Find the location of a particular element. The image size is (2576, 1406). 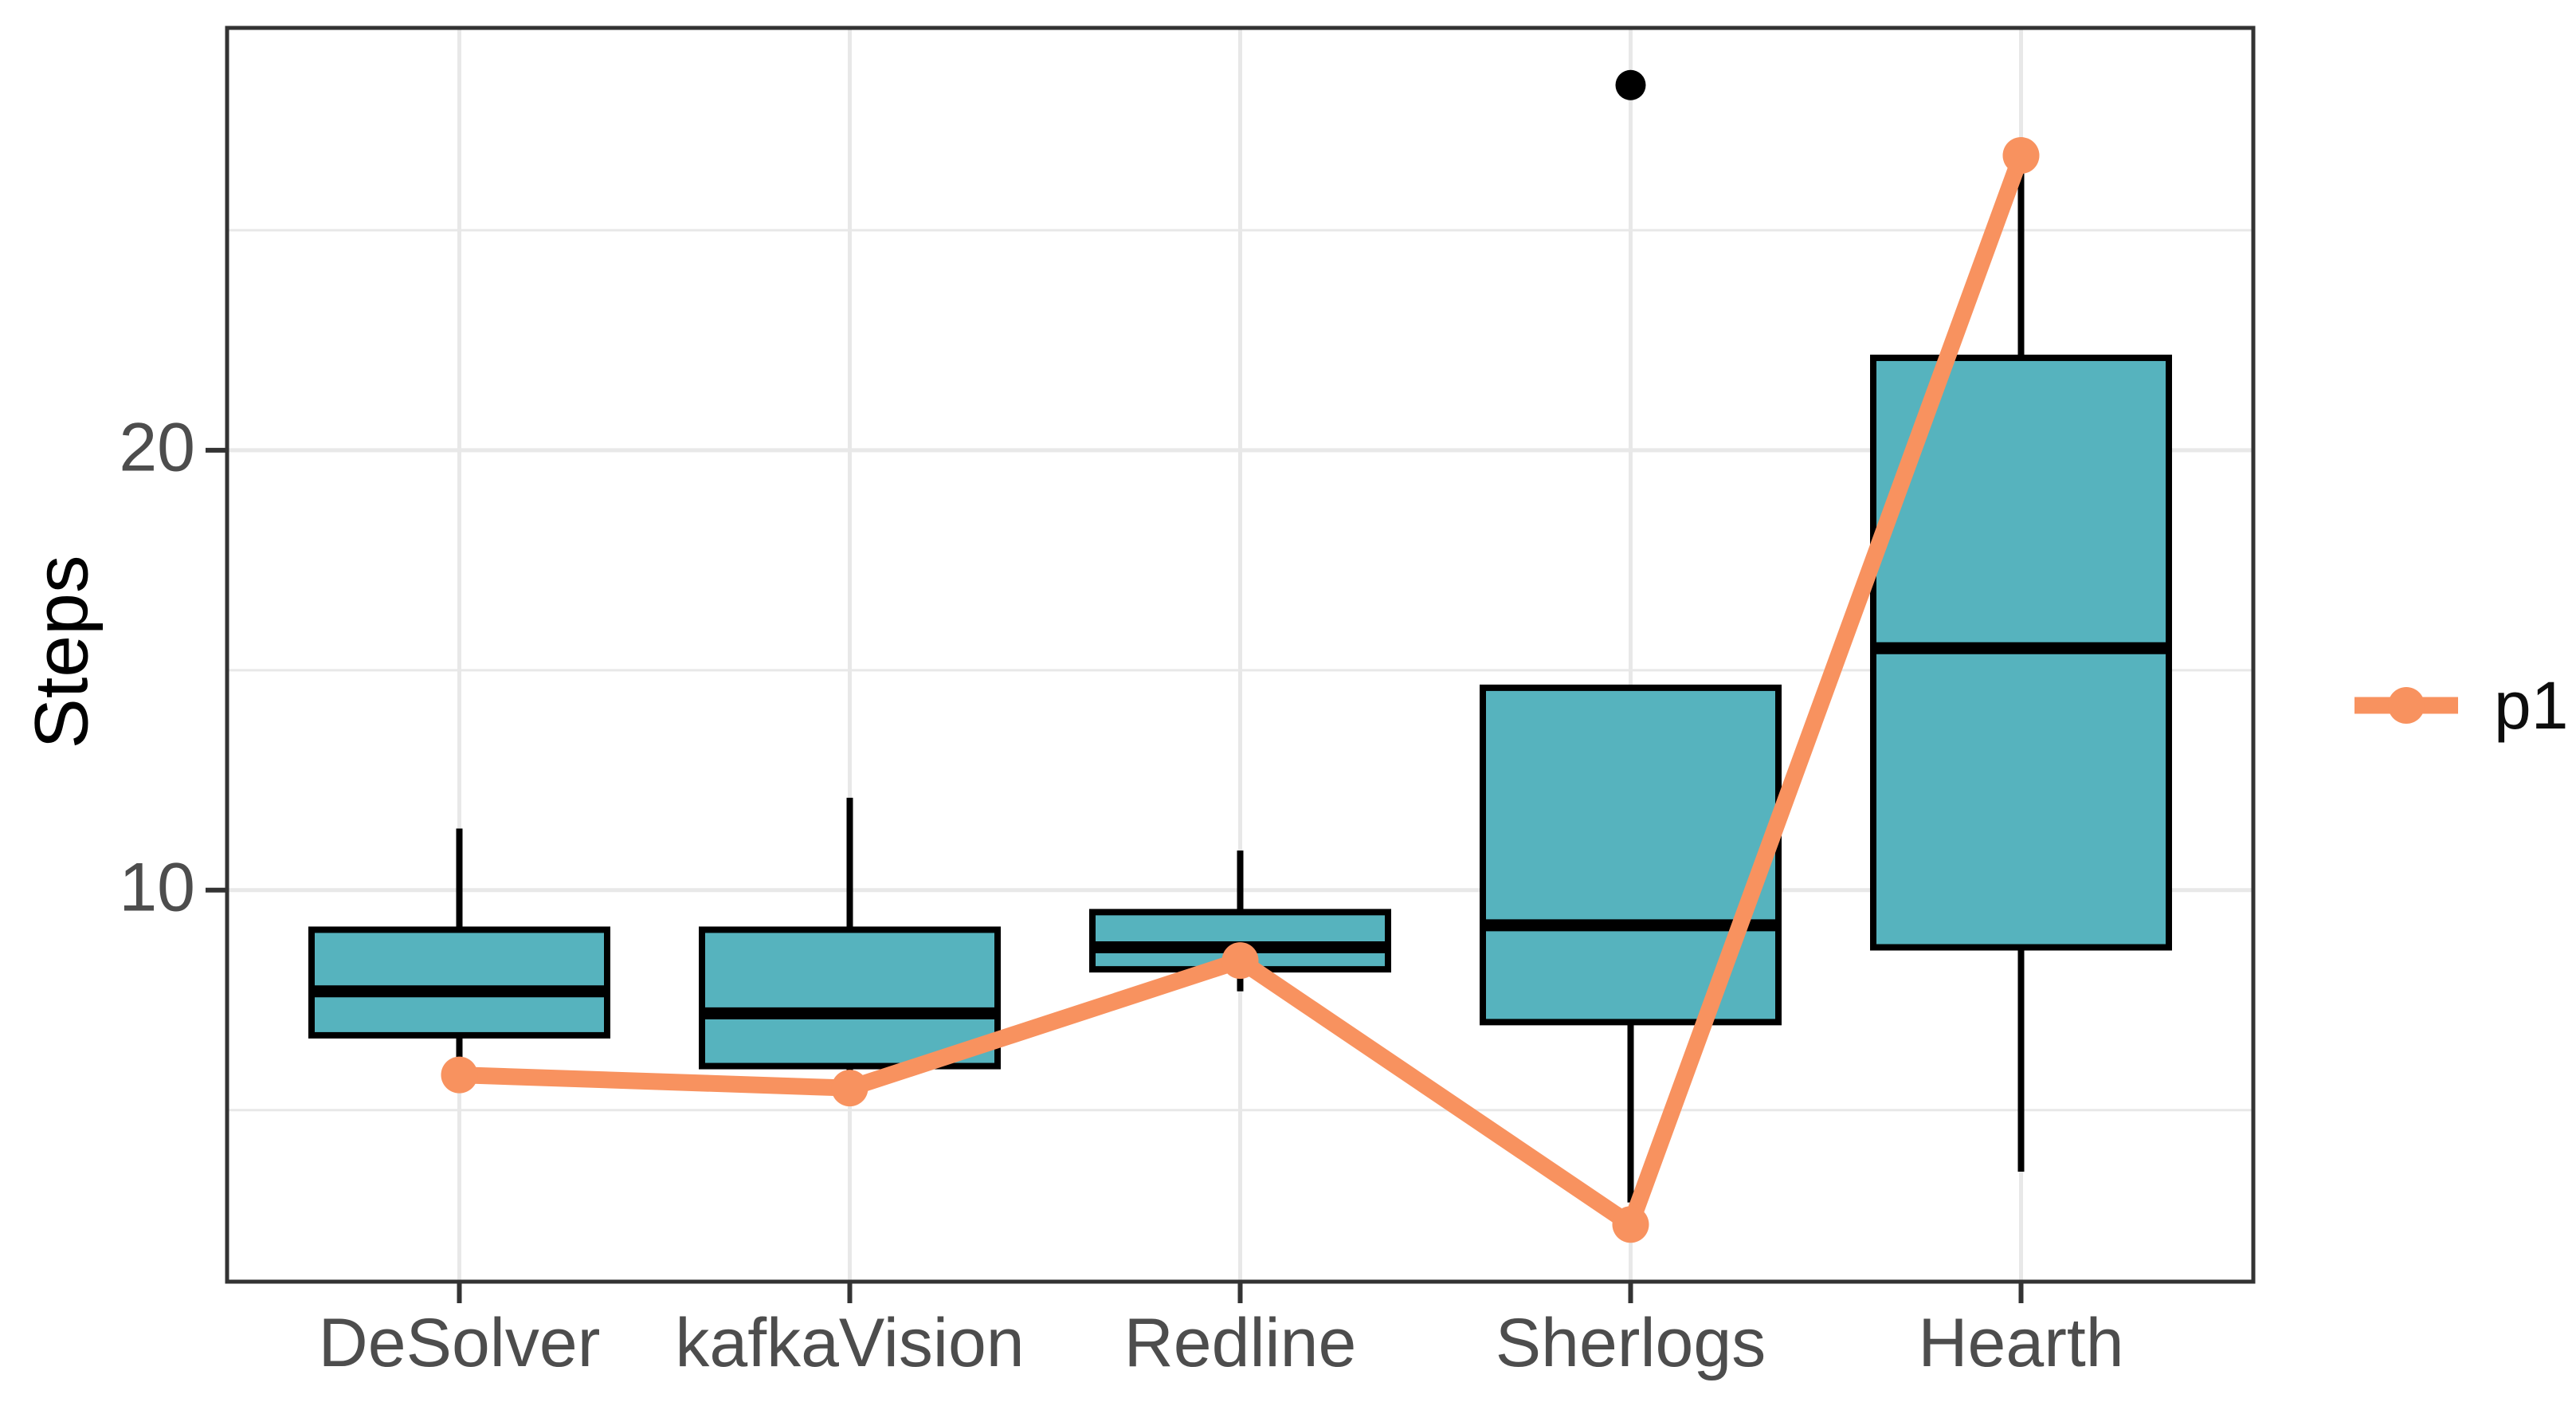

box-kafkavision is located at coordinates (850, 998).